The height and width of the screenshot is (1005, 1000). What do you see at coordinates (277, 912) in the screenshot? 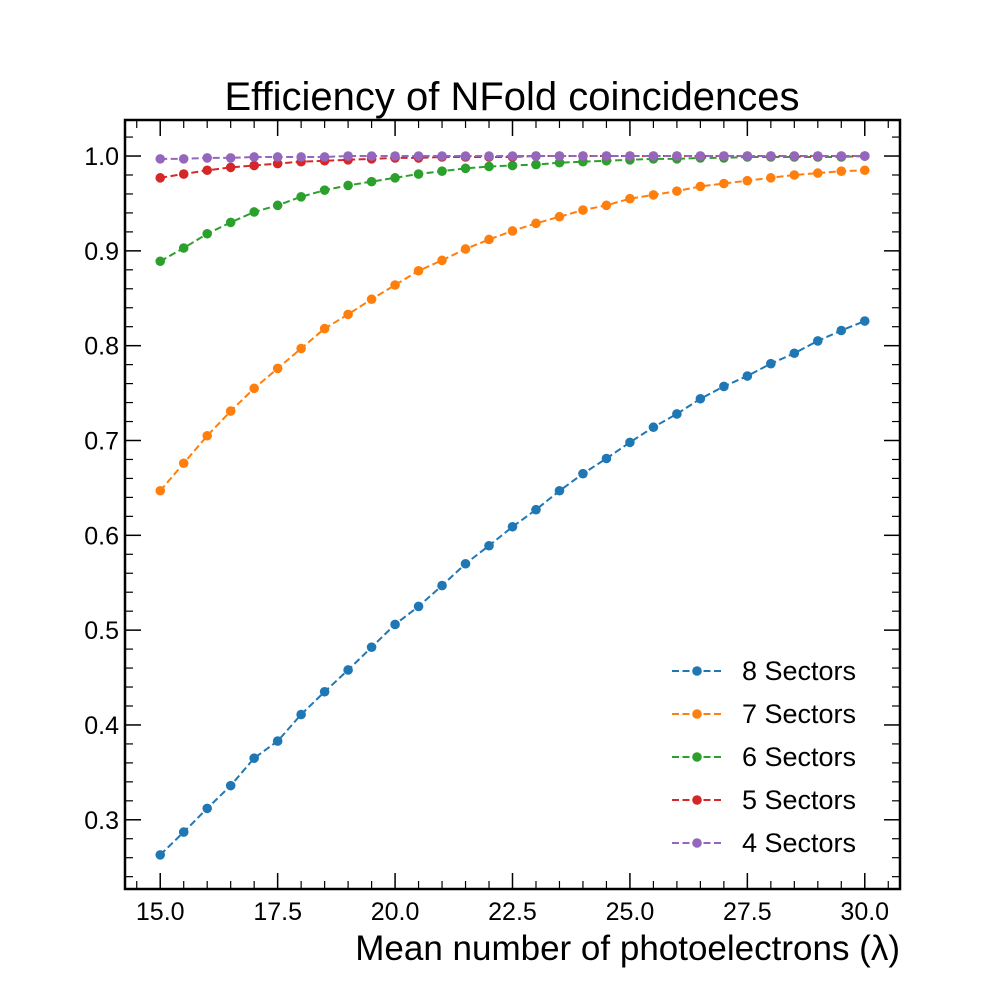
I see `x-tick-label: 17.5` at bounding box center [277, 912].